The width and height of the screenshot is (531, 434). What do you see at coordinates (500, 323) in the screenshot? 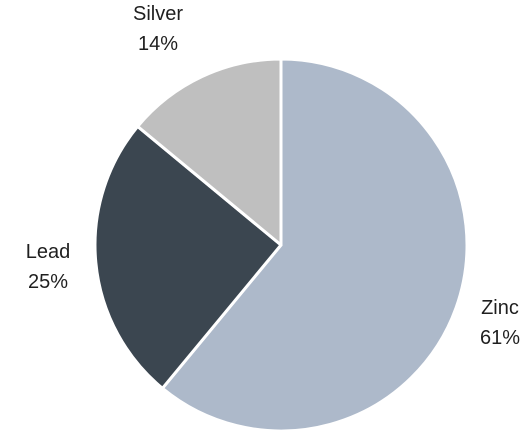
I see `data-label-zinc: Zinc 61%` at bounding box center [500, 323].